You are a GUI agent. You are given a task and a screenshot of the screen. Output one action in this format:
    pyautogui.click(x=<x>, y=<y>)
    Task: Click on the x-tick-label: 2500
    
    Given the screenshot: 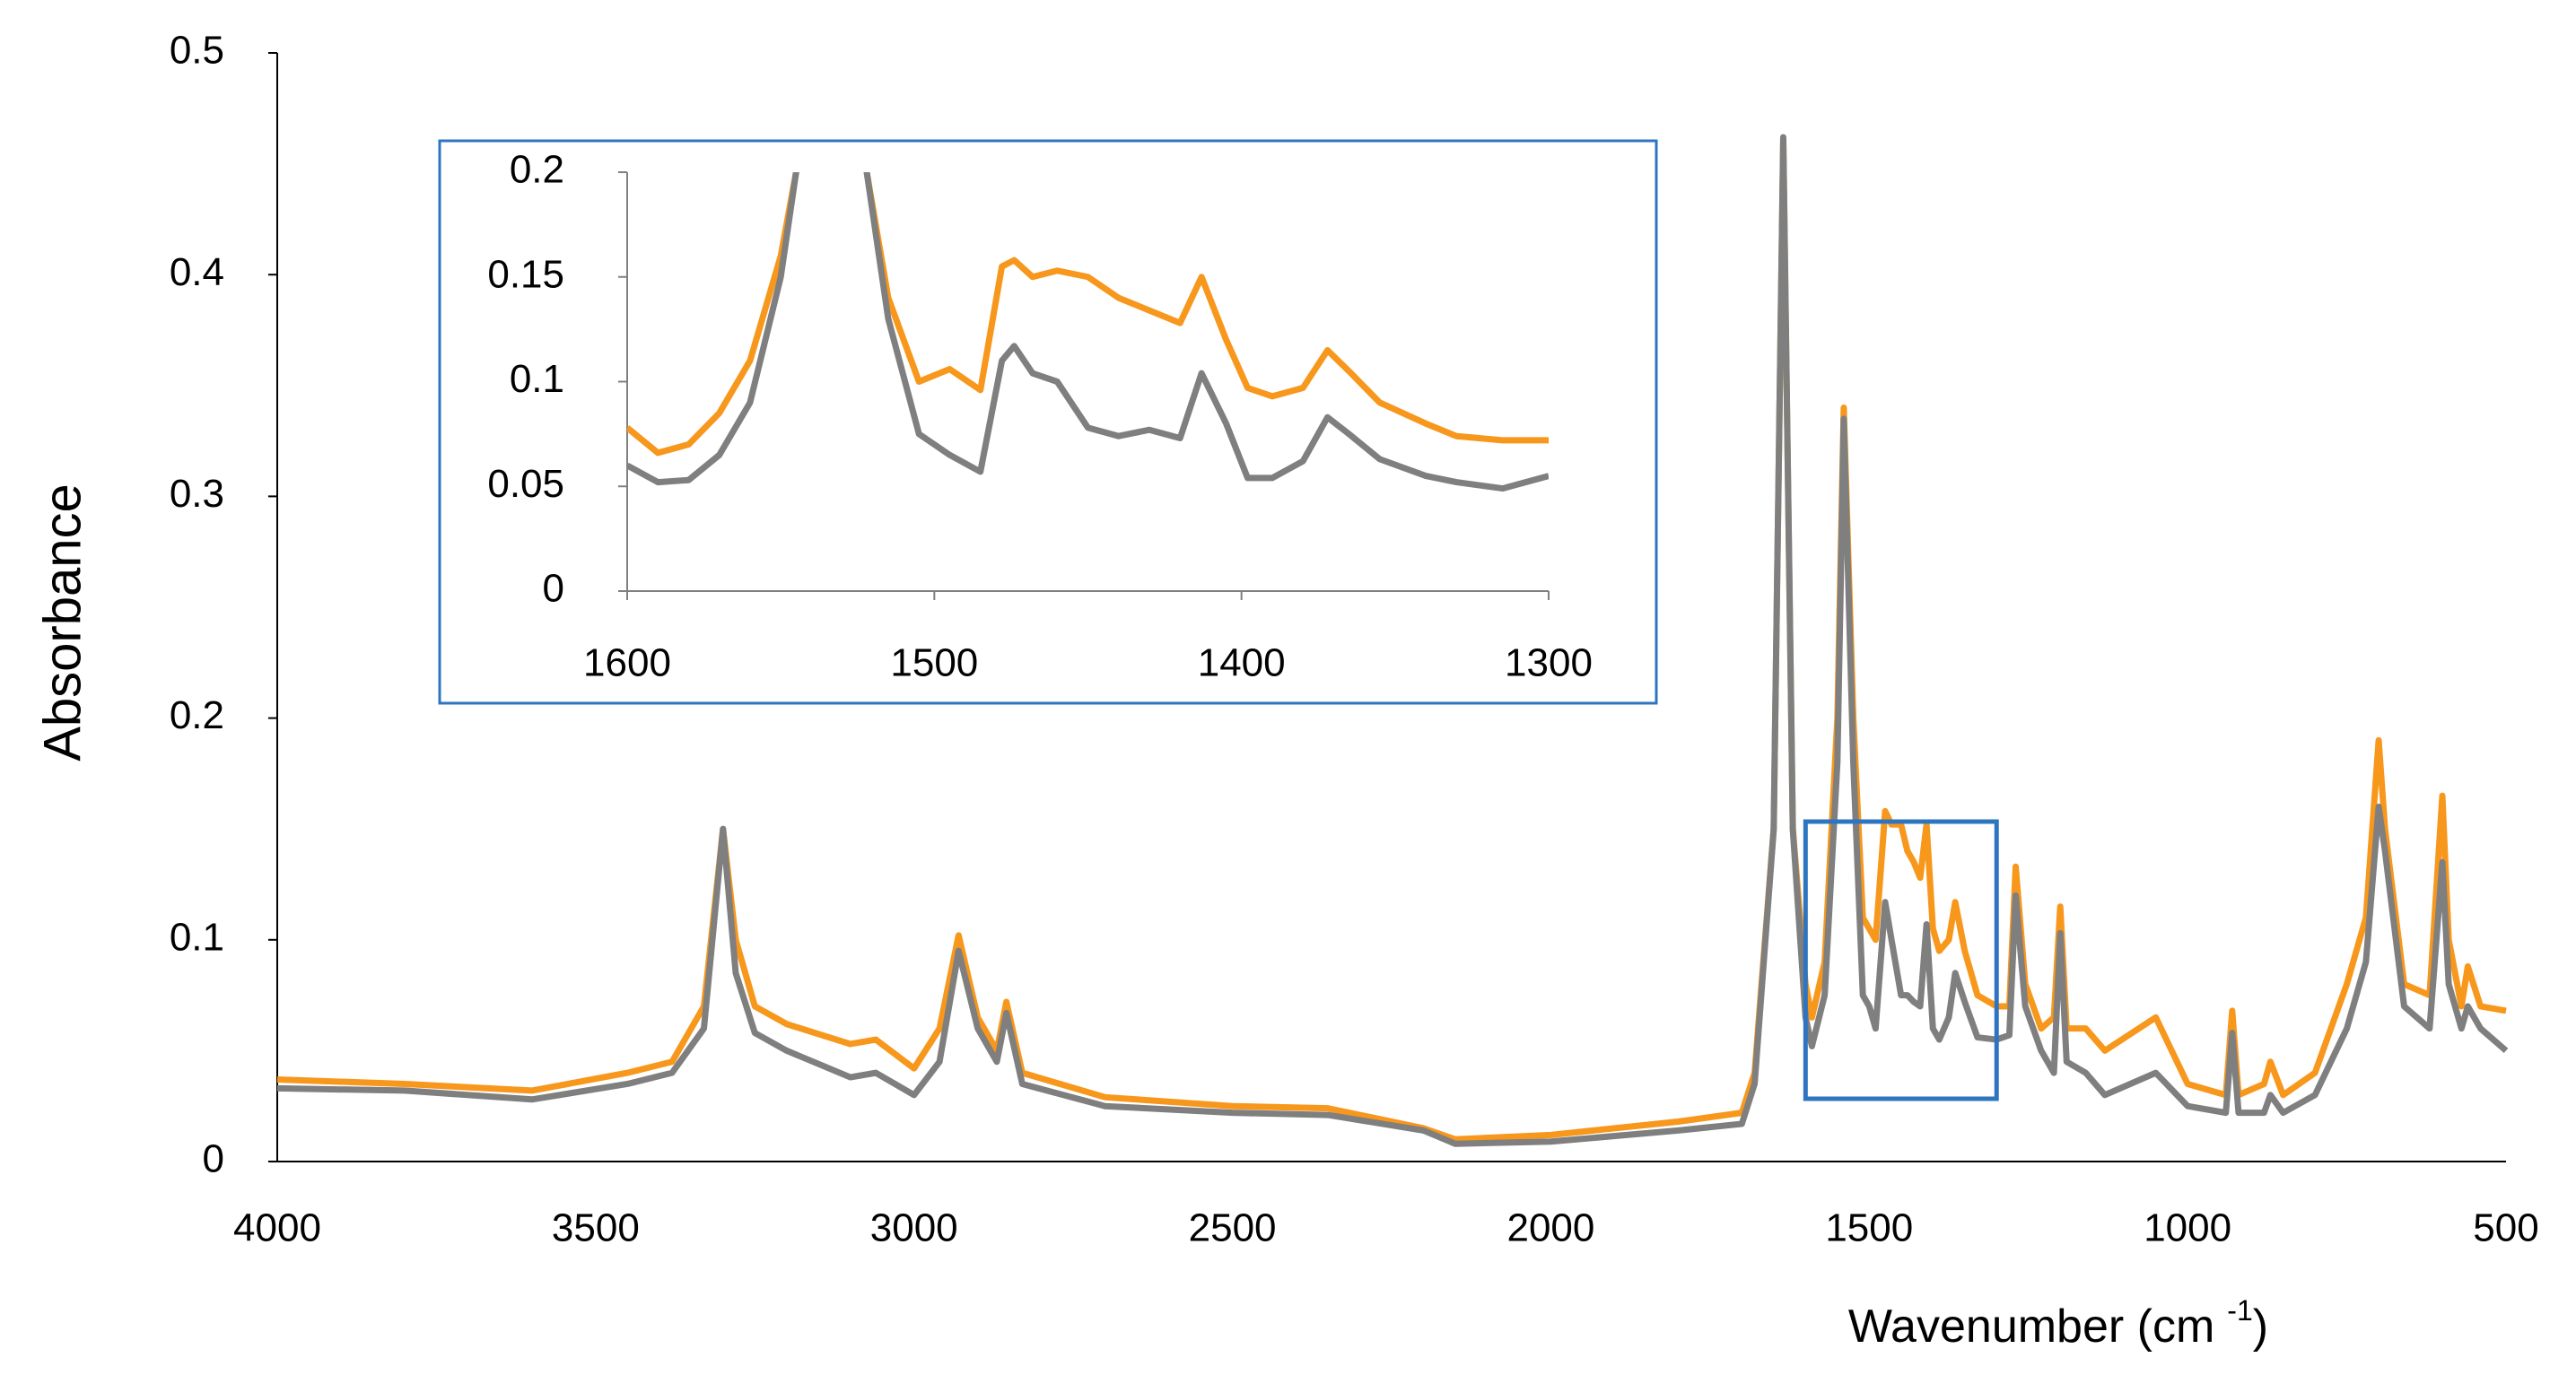 What is the action you would take?
    pyautogui.click(x=1233, y=1228)
    